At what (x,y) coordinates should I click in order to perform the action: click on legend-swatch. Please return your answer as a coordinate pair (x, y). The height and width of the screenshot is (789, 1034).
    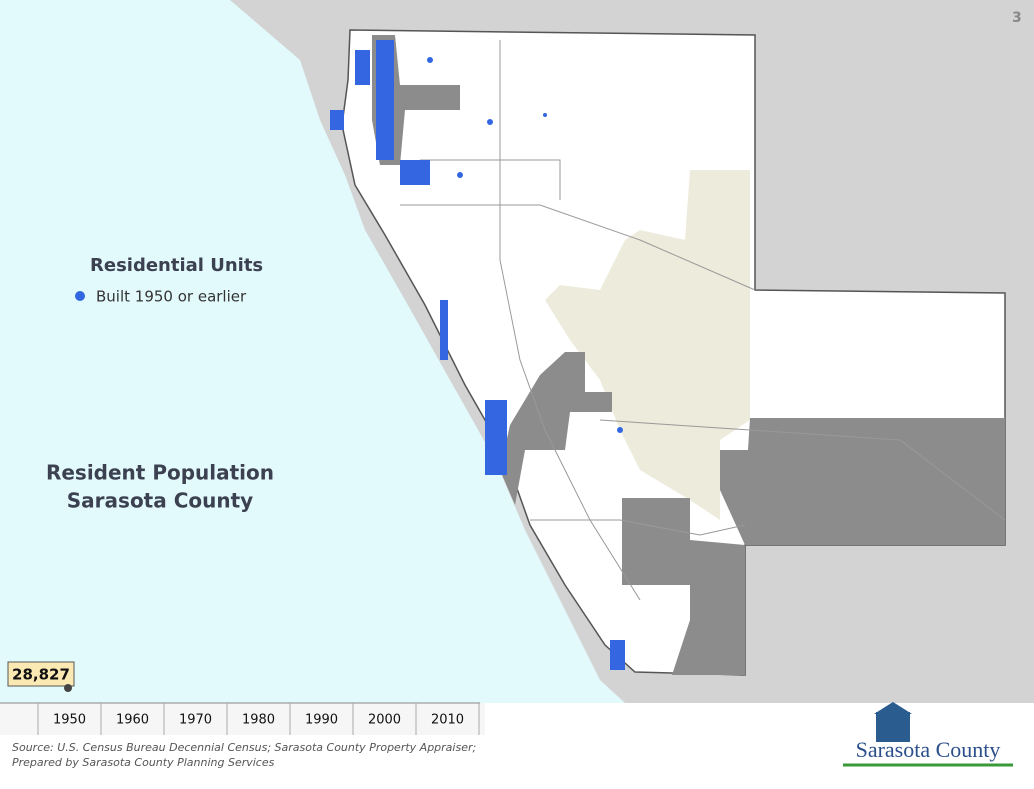
    Looking at the image, I should click on (80, 296).